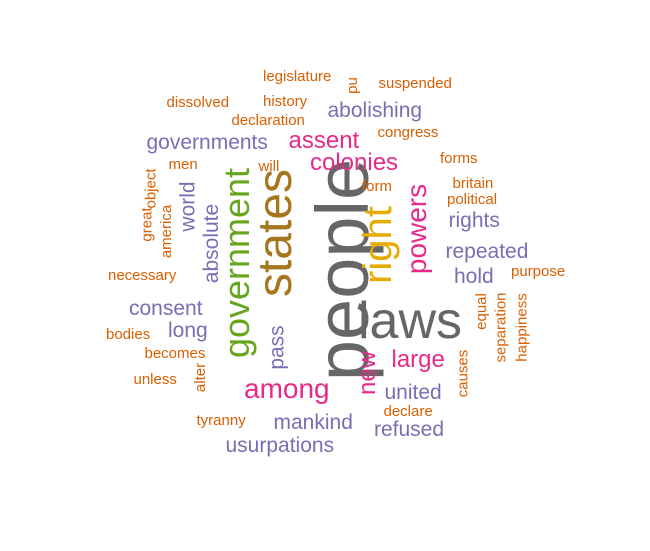 This screenshot has width=650, height=551. I want to click on word-suspended: suspended, so click(415, 83).